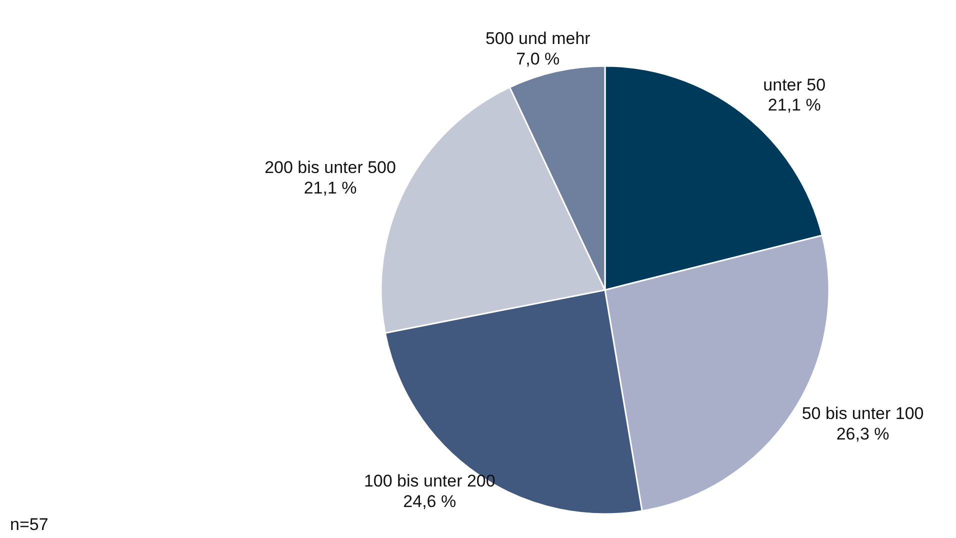 The width and height of the screenshot is (956, 538). Describe the element at coordinates (863, 413) in the screenshot. I see `slice-label: 50 bis unter 100` at that location.